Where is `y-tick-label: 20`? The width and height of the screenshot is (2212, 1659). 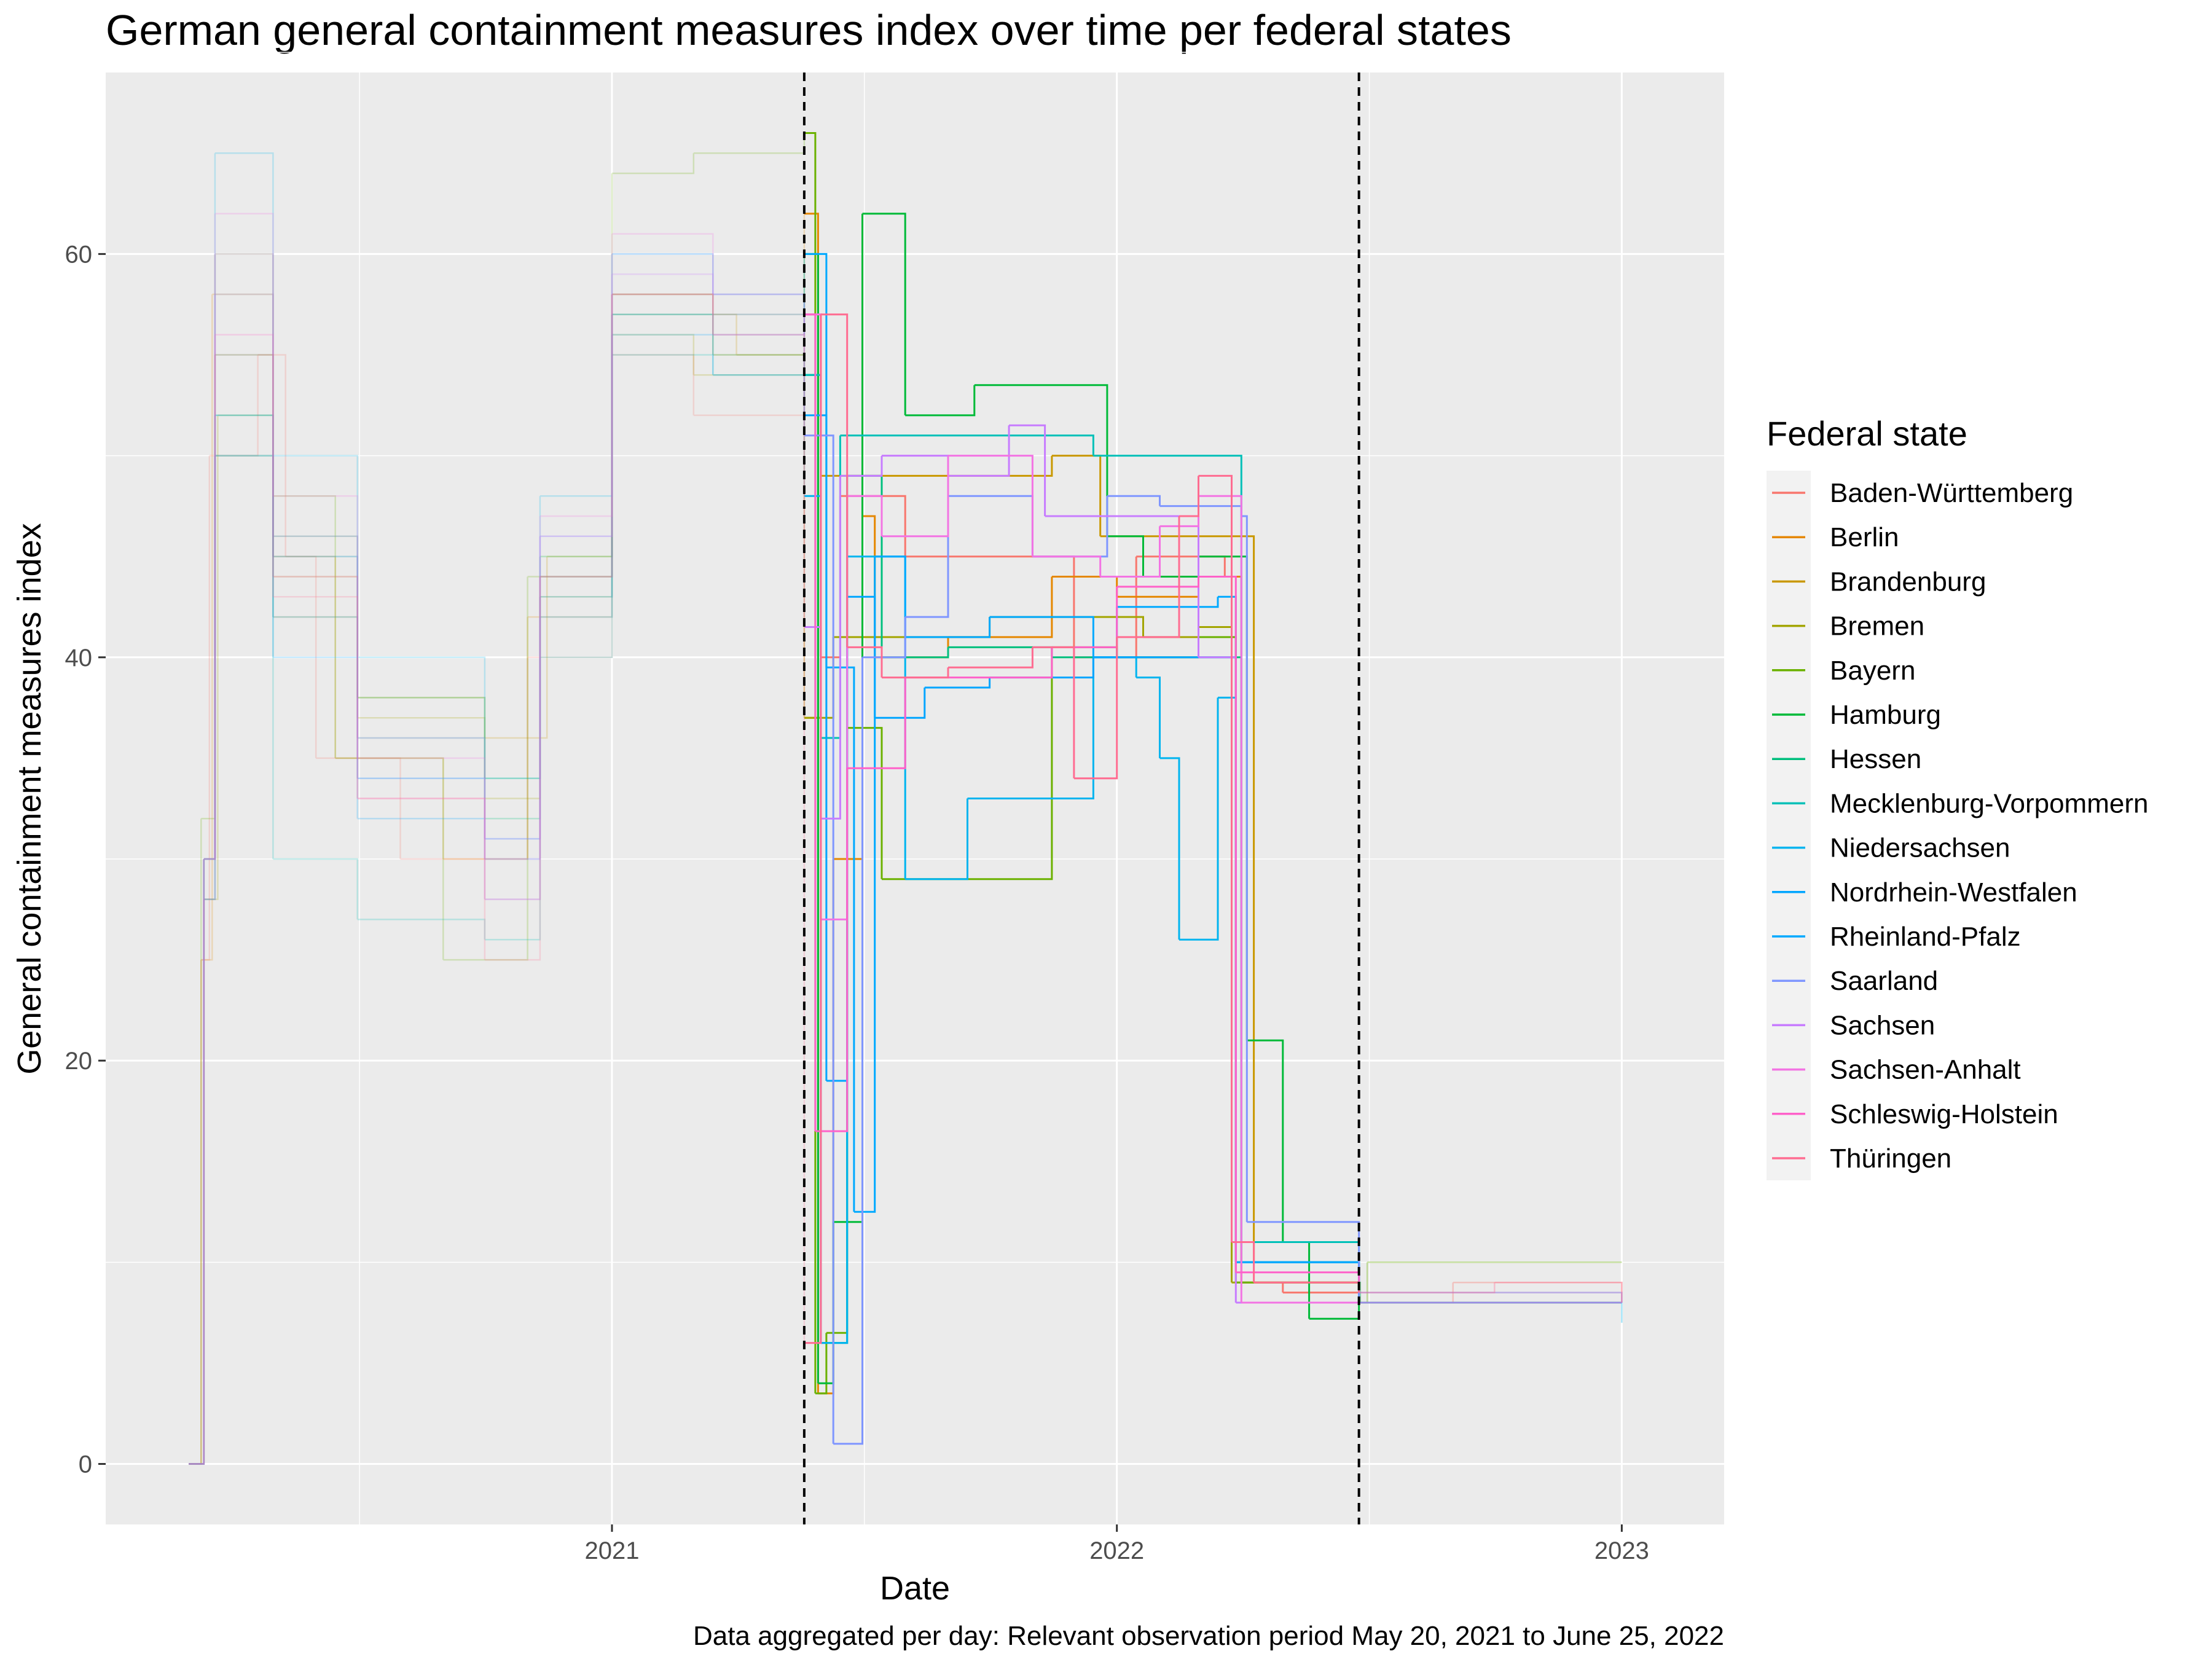
y-tick-label: 20 is located at coordinates (79, 1061).